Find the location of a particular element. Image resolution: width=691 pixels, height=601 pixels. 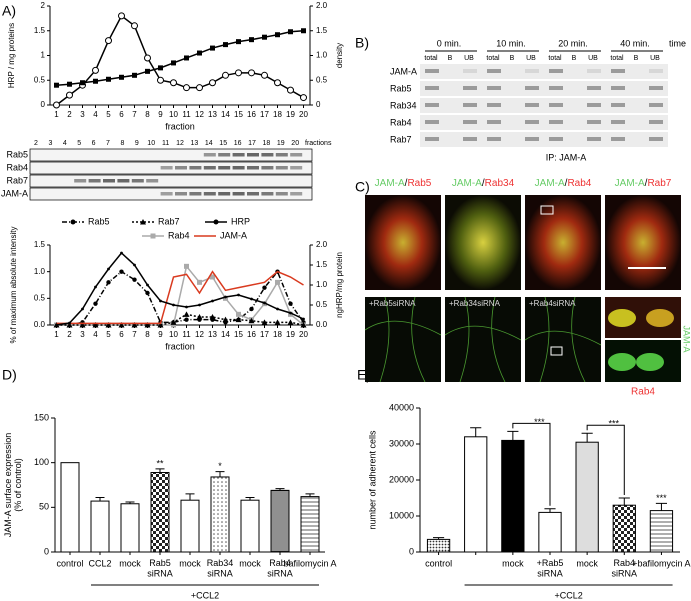

cell-outline is located at coordinates (563, 339).